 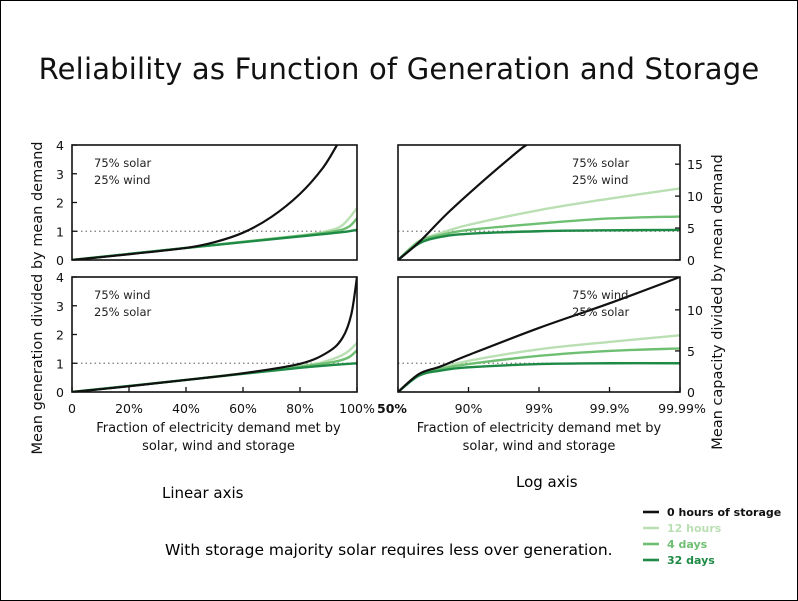 I want to click on x-tick-label: 99%, so click(x=539, y=408).